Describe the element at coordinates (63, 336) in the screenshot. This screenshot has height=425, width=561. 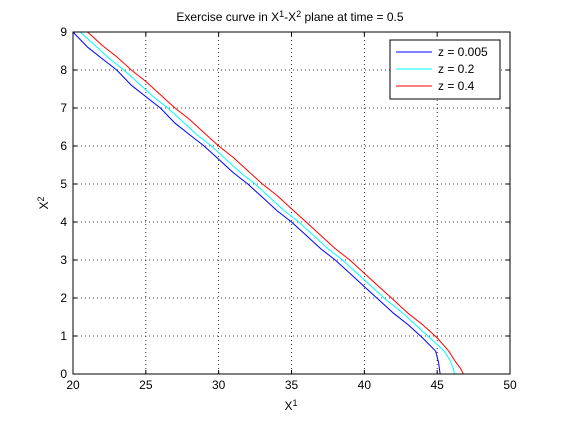
I see `y-tick-label: 1` at that location.